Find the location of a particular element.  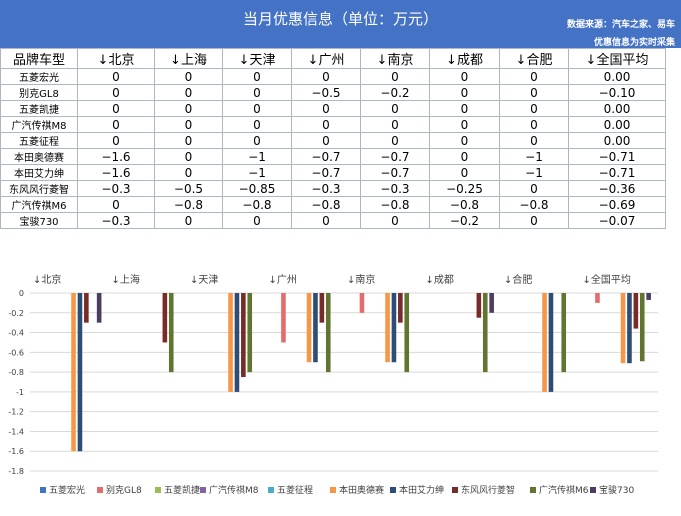

legend-swatch is located at coordinates (43, 490).